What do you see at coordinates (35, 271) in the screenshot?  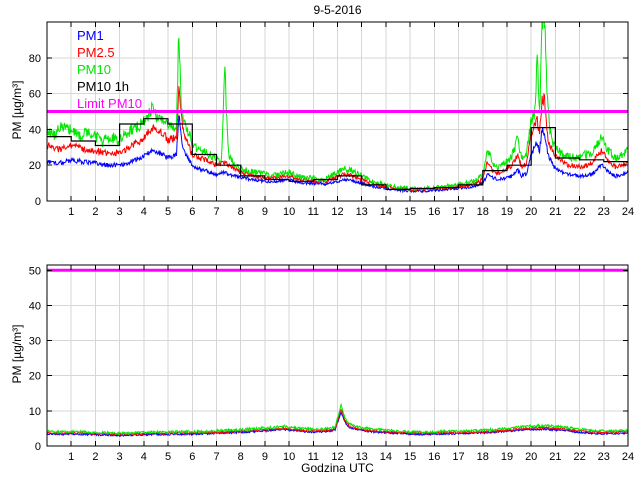 I see `y-tick-label: 50` at bounding box center [35, 271].